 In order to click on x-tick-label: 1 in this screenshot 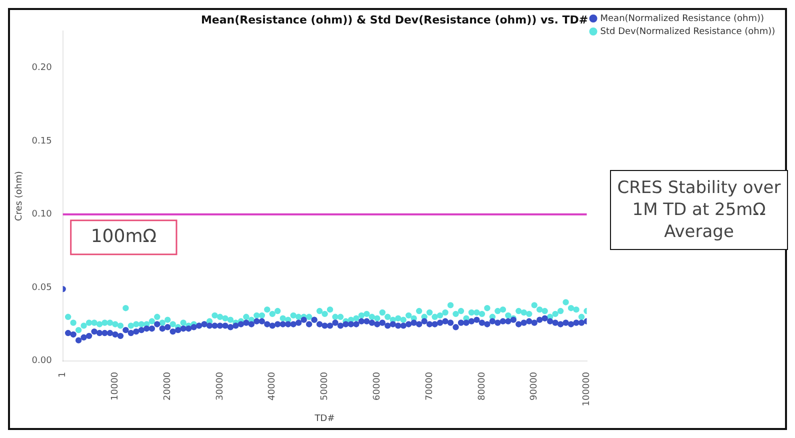, I will do `click(63, 375)`.